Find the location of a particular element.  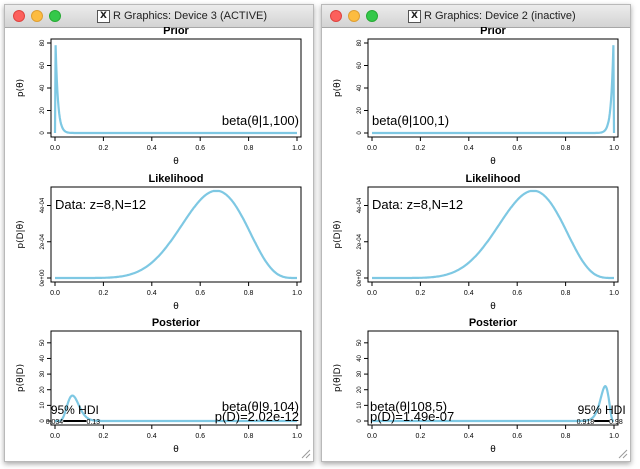

y-tick-label: 50 is located at coordinates (43, 342).